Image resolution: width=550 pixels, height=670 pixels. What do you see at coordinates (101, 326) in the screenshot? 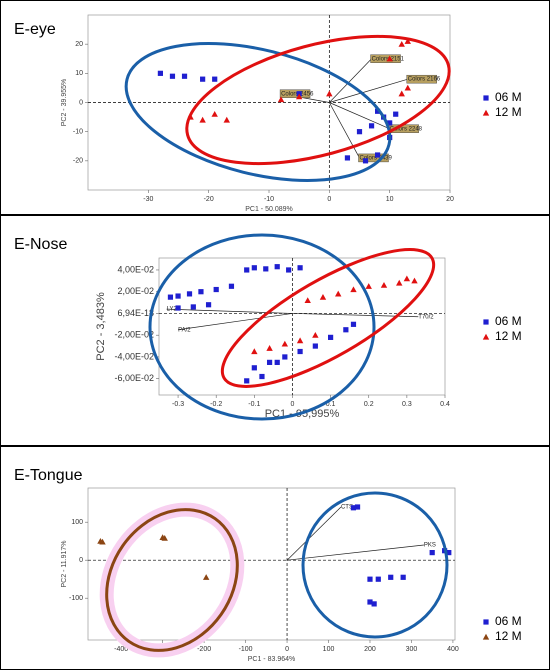
I see `y-axis-label: PC2 - 3,483%` at bounding box center [101, 326].